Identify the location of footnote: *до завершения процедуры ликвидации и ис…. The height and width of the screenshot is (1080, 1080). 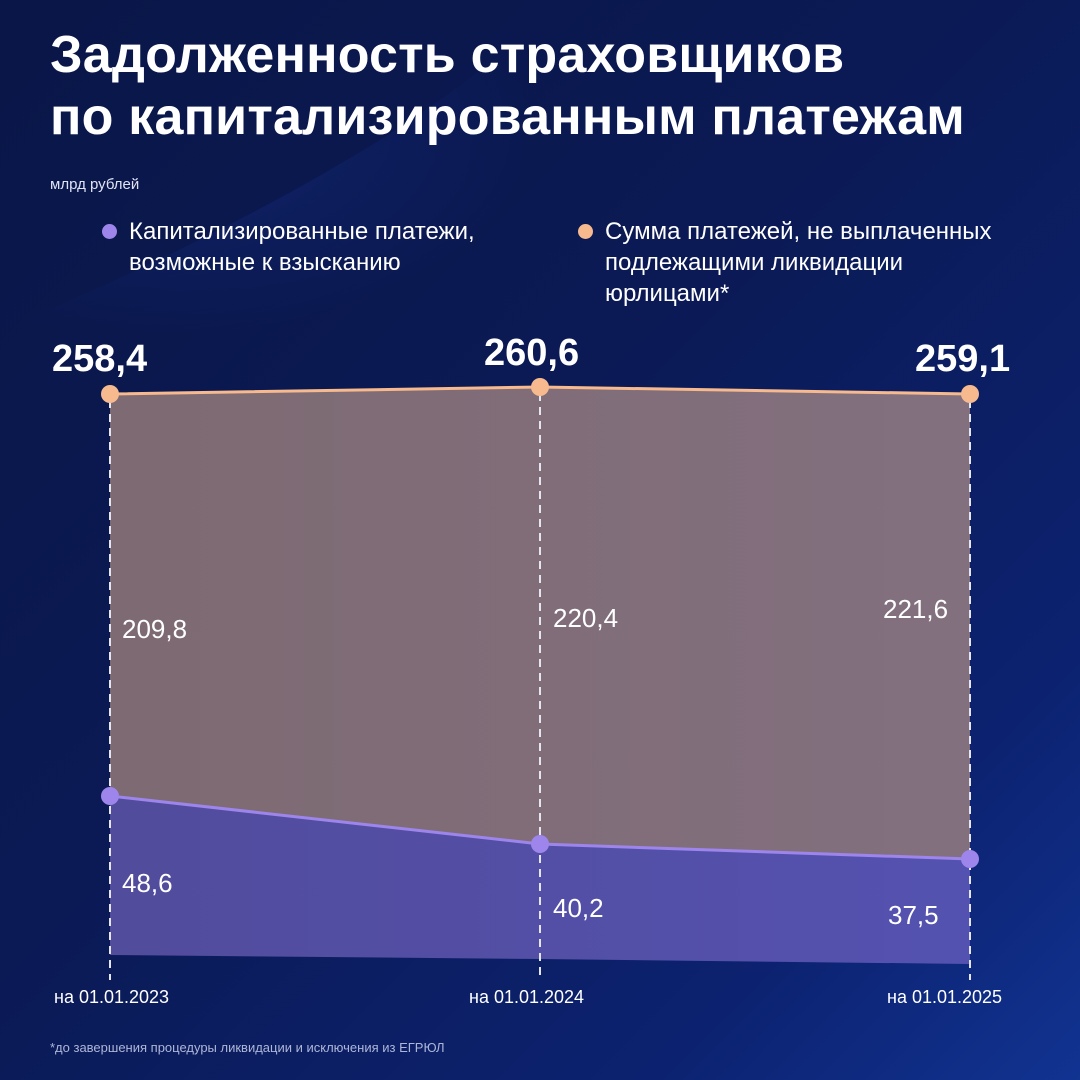
(247, 1047).